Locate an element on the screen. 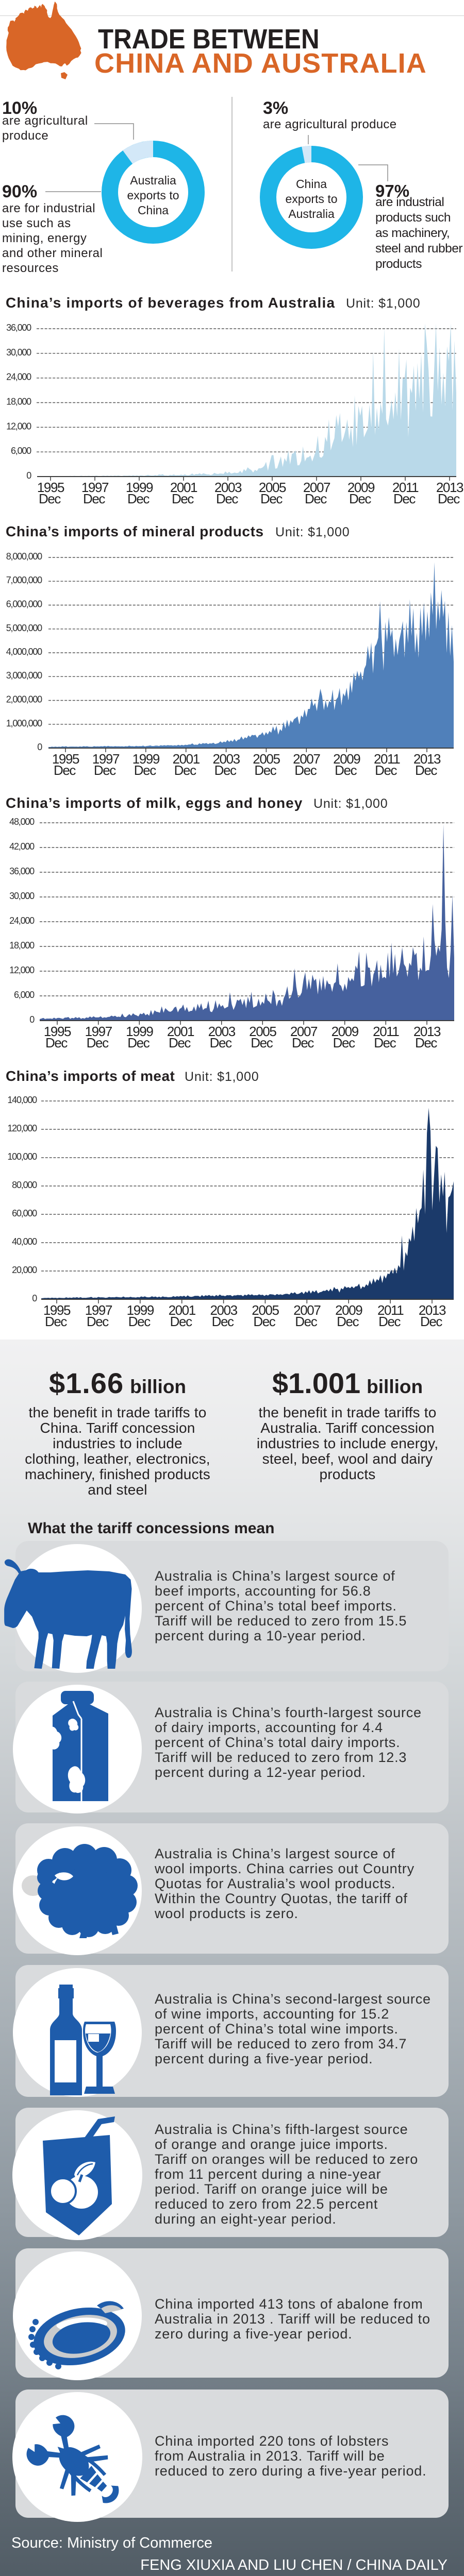 The height and width of the screenshot is (2576, 464). svg-text: 48,000 is located at coordinates (22, 822).